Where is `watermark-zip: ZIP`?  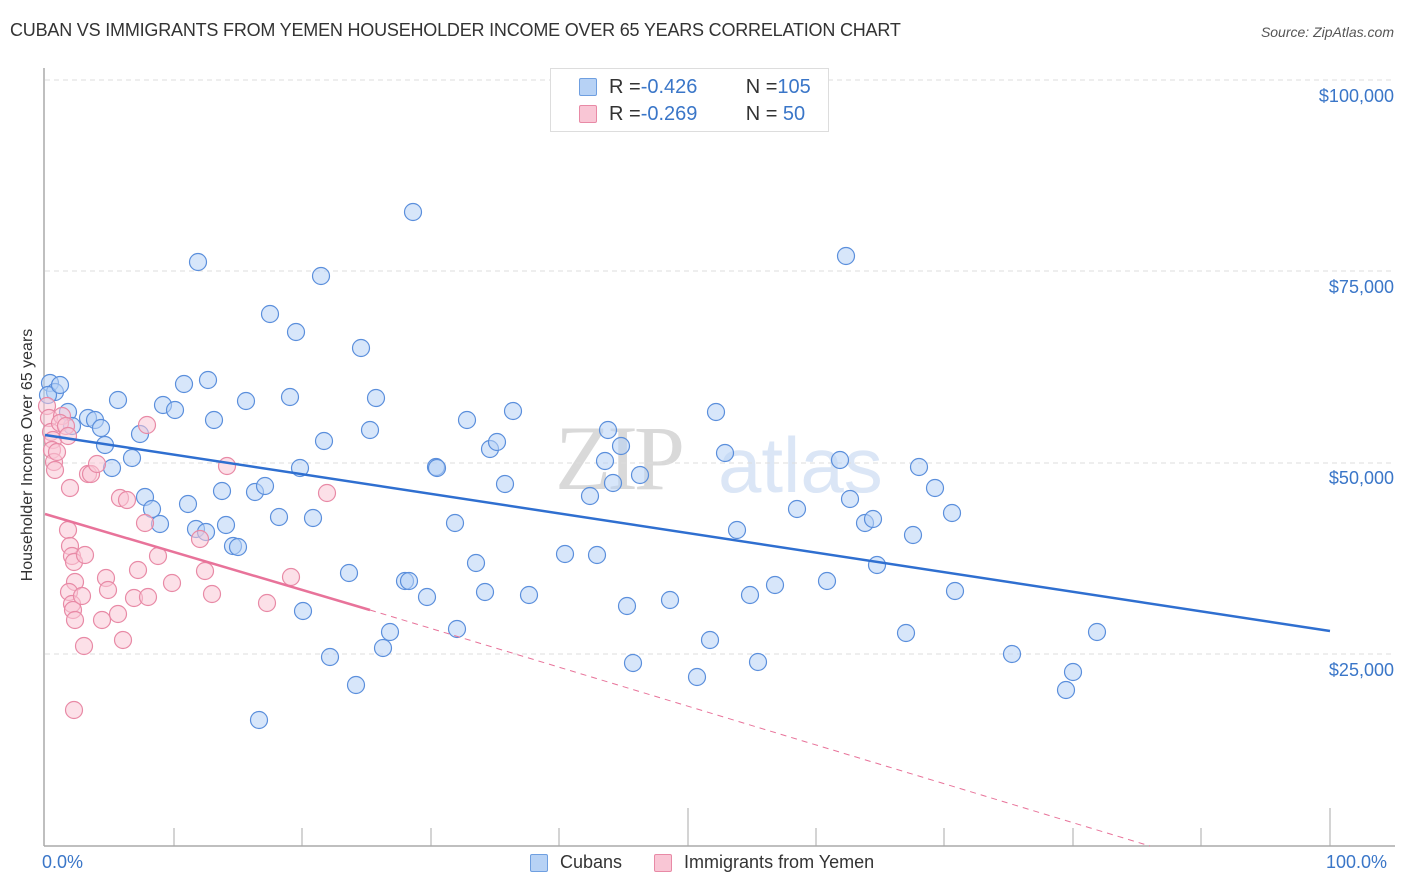 watermark-zip: ZIP is located at coordinates (620, 458).